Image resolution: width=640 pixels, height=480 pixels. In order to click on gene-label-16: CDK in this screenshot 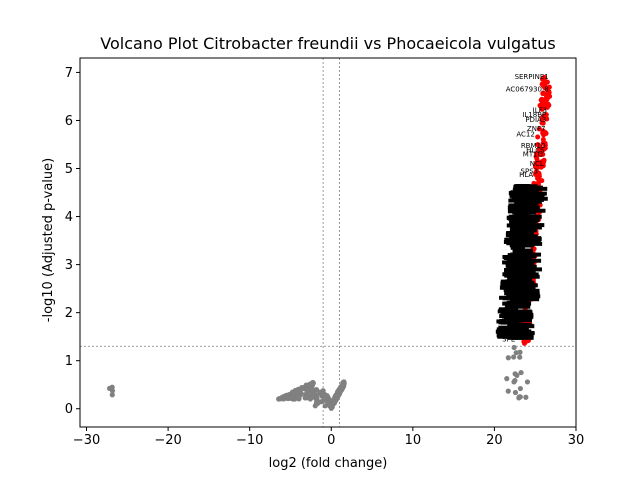, I will do `click(516, 237)`.